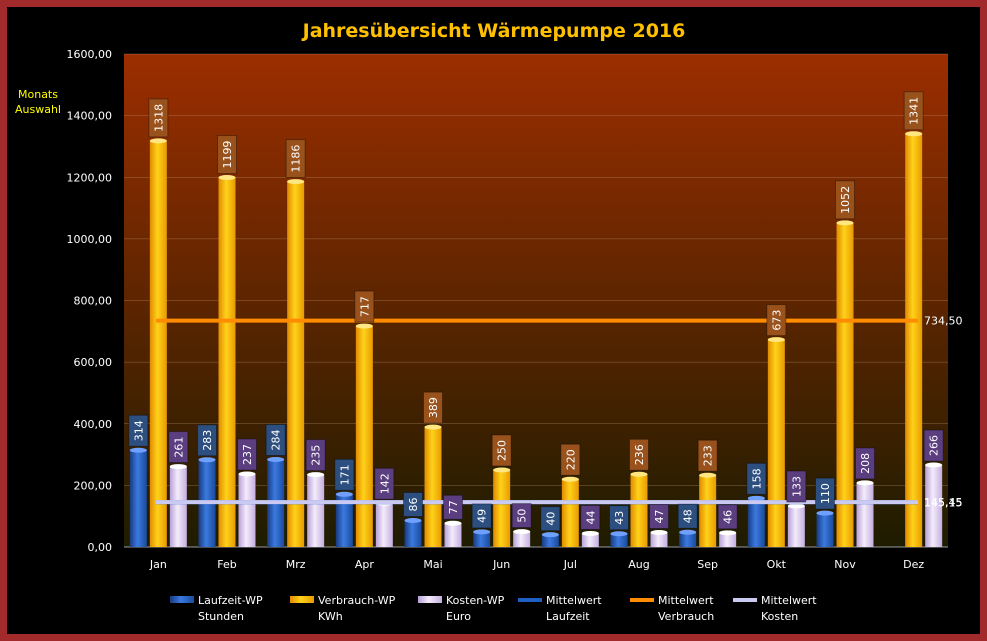 This screenshot has width=987, height=641. I want to click on verbrauch-data-label: 717, so click(364, 306).